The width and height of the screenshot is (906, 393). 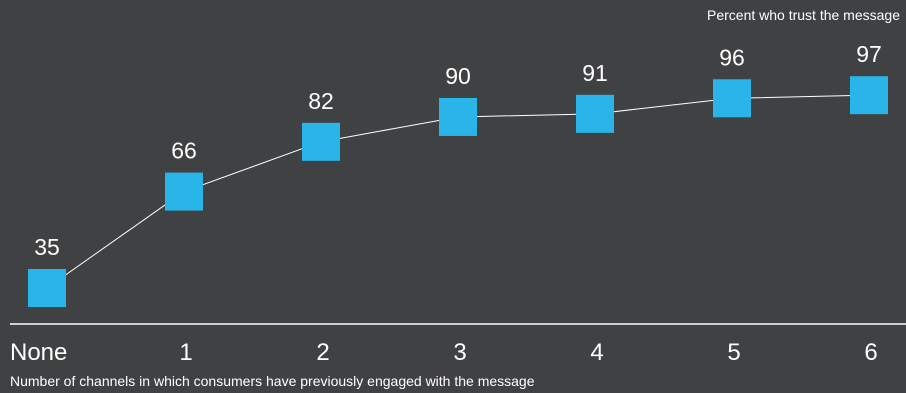 I want to click on data-label: 35, so click(x=47, y=247).